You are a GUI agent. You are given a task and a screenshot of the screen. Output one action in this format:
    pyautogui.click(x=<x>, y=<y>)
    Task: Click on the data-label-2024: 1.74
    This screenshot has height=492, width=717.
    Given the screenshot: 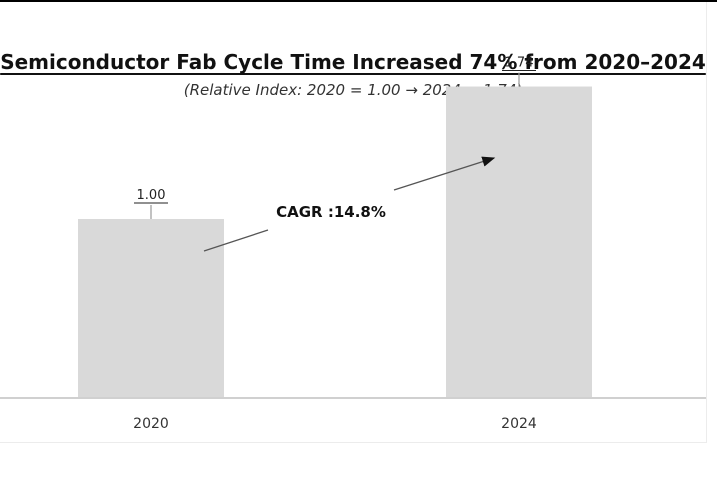 What is the action you would take?
    pyautogui.click(x=519, y=63)
    